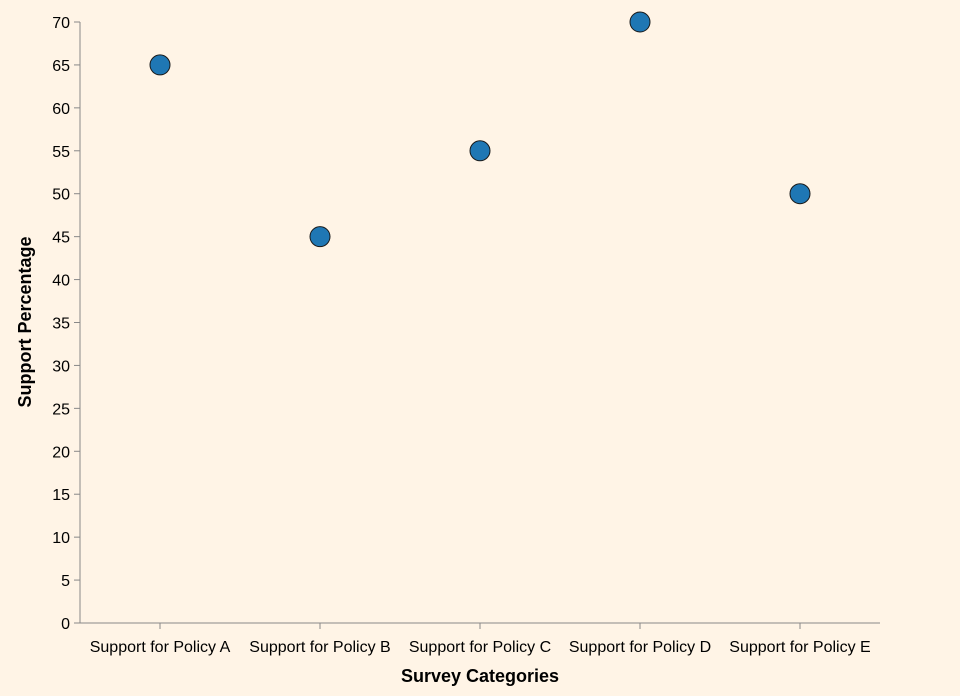 Image resolution: width=960 pixels, height=696 pixels. Describe the element at coordinates (65, 581) in the screenshot. I see `y-tick-label: 5` at that location.